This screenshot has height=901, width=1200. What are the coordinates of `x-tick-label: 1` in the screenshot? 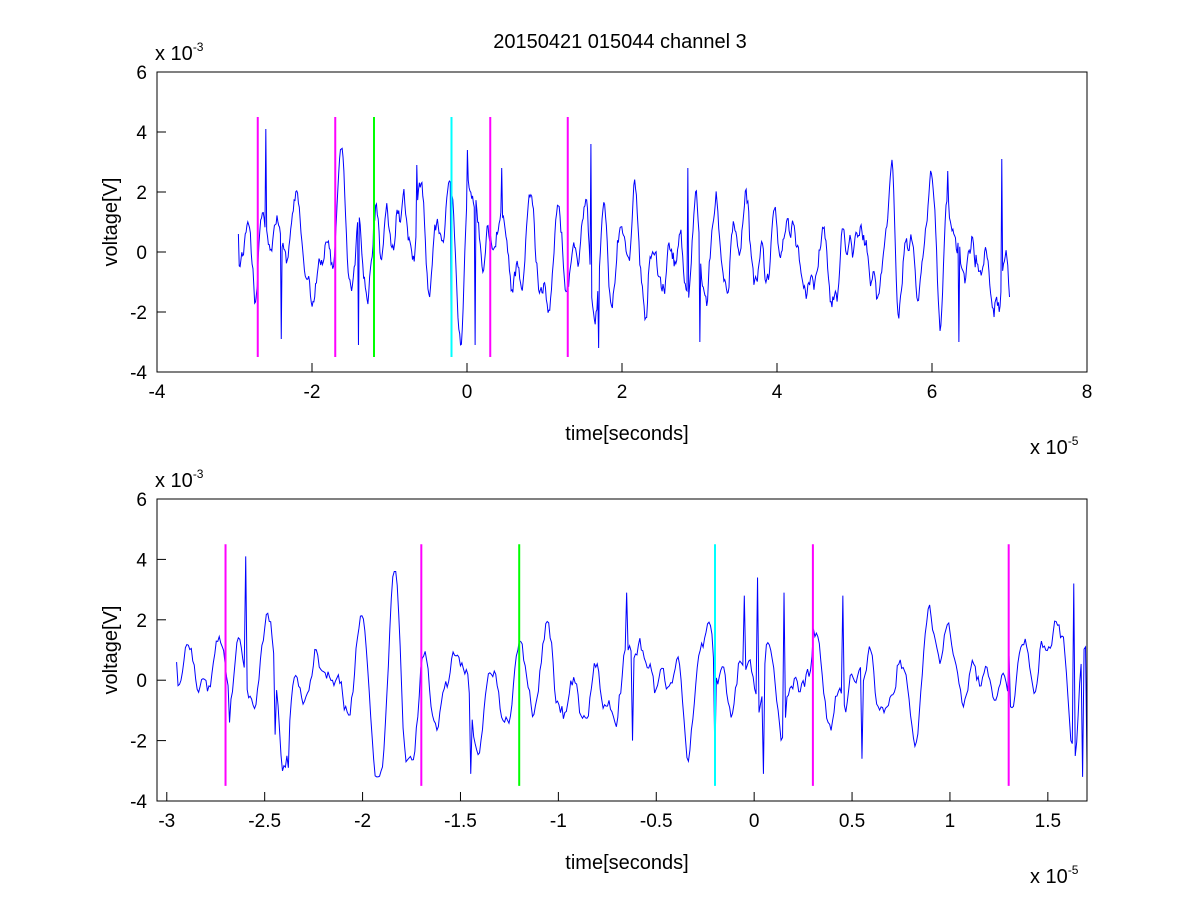 It's located at (950, 821).